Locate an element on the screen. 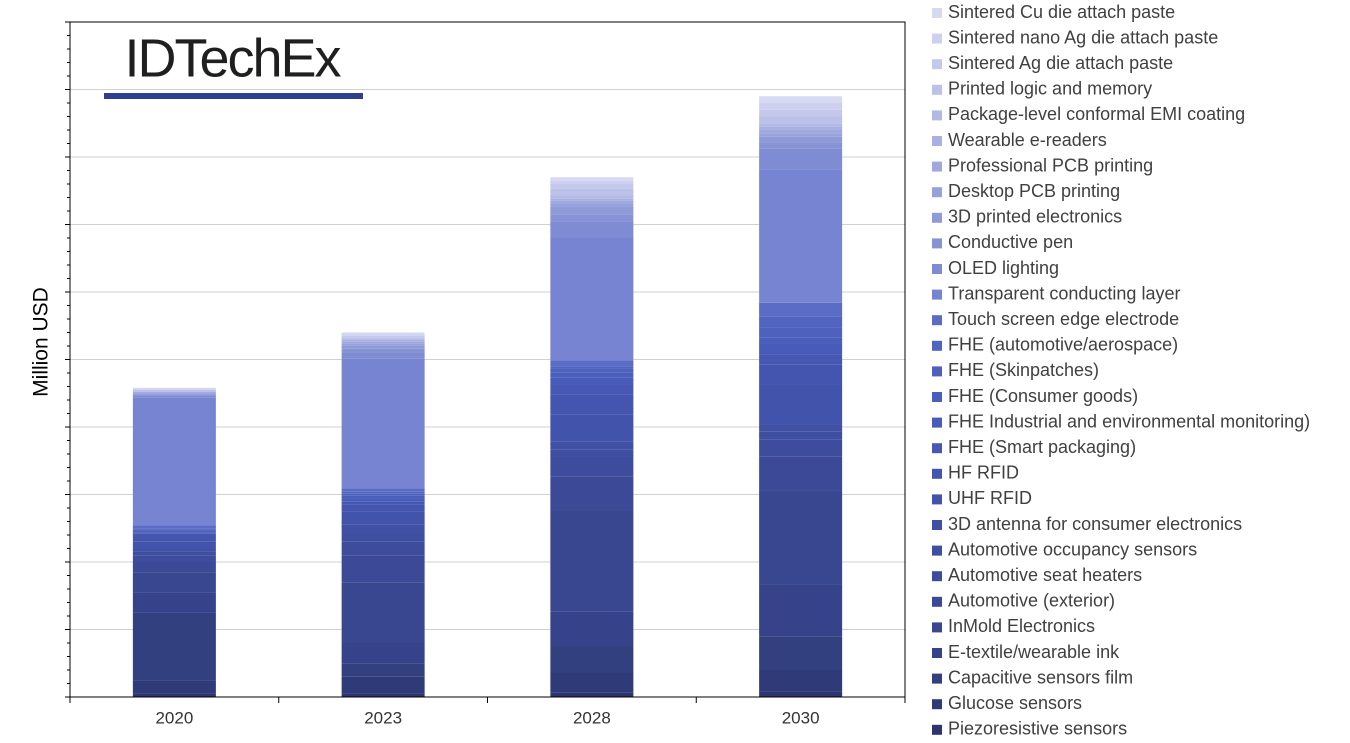  legend-label: Automotive seat heaters is located at coordinates (1045, 575).